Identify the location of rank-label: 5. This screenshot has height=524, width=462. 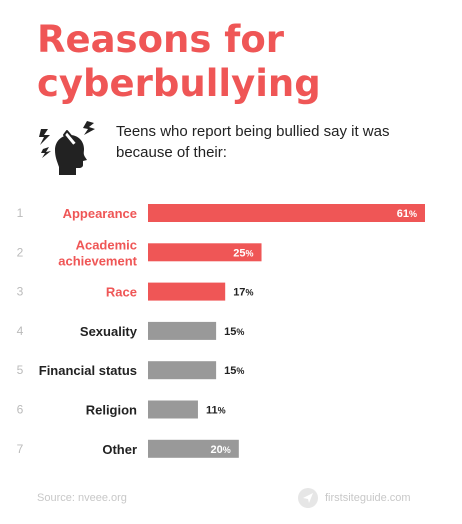
(20, 370).